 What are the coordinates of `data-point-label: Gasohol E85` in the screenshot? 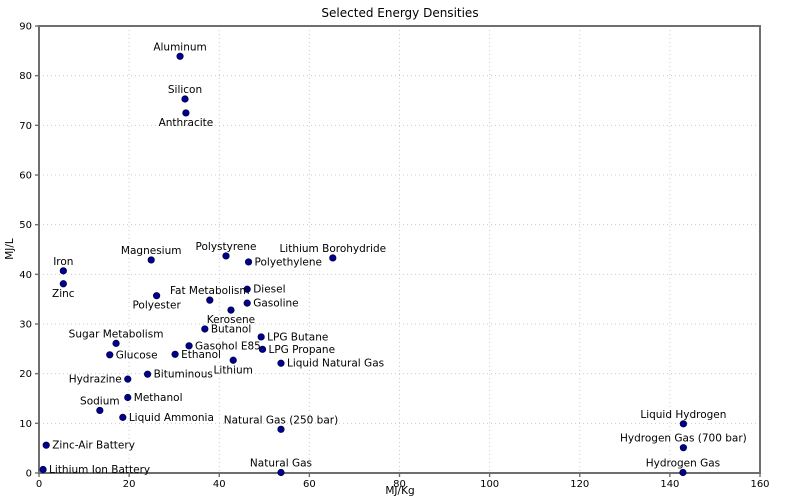 It's located at (228, 346).